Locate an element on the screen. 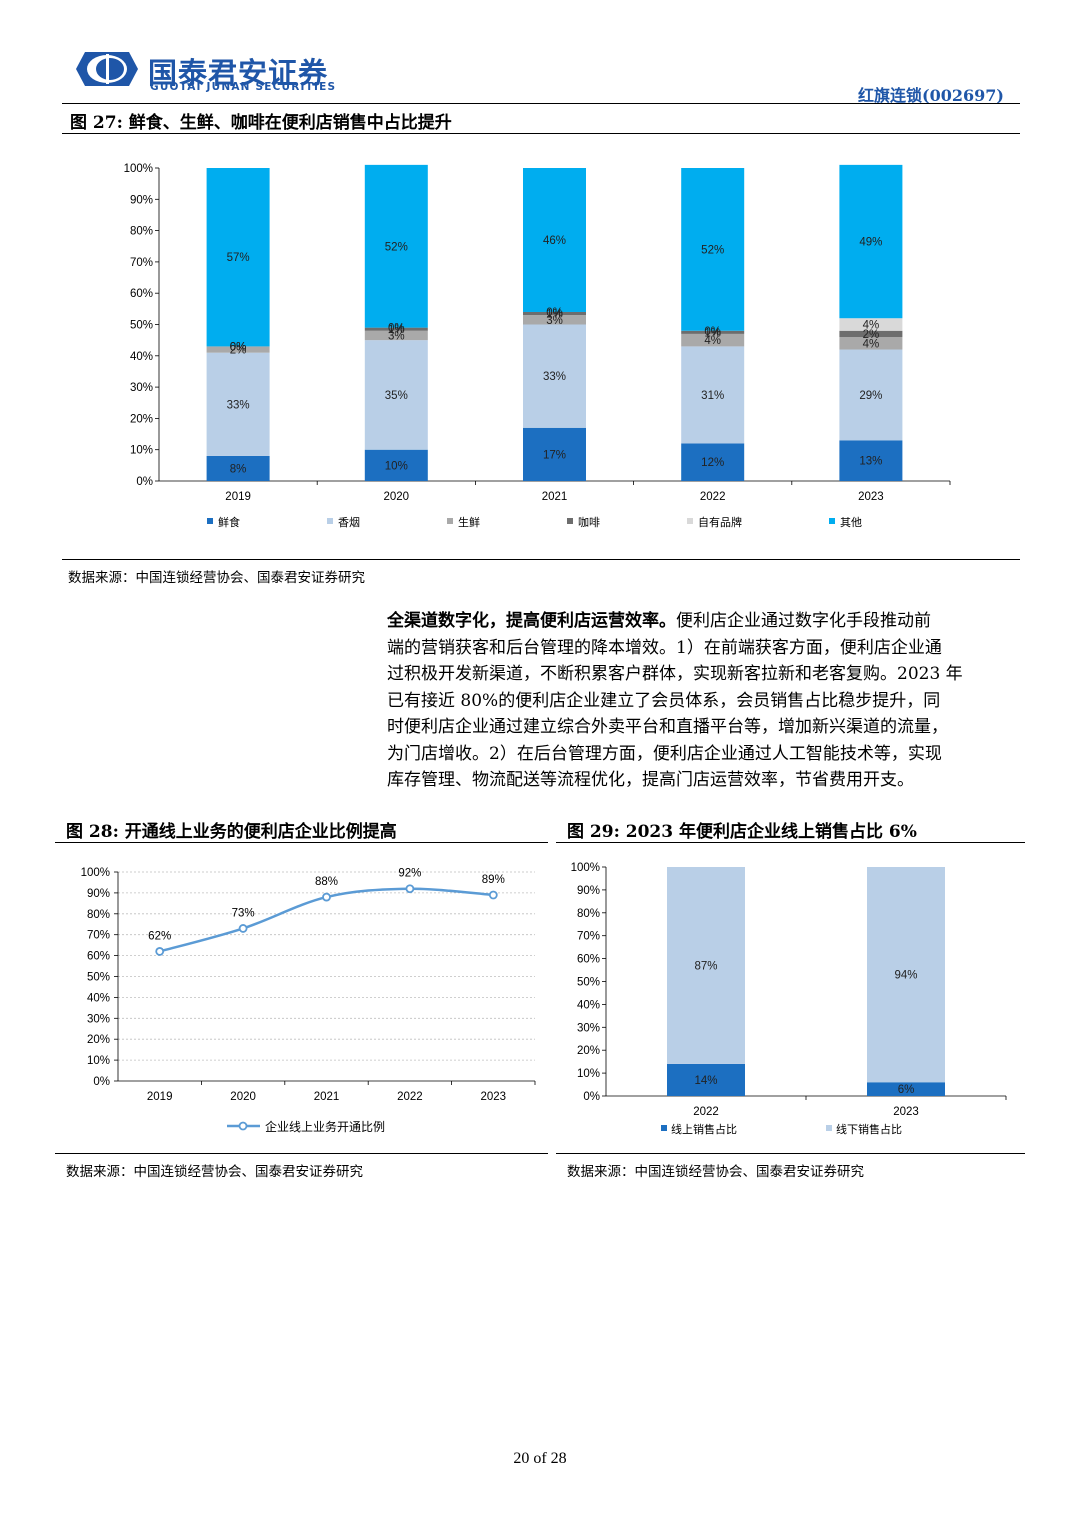 The height and width of the screenshot is (1527, 1080). data-point-2021 is located at coordinates (326, 897).